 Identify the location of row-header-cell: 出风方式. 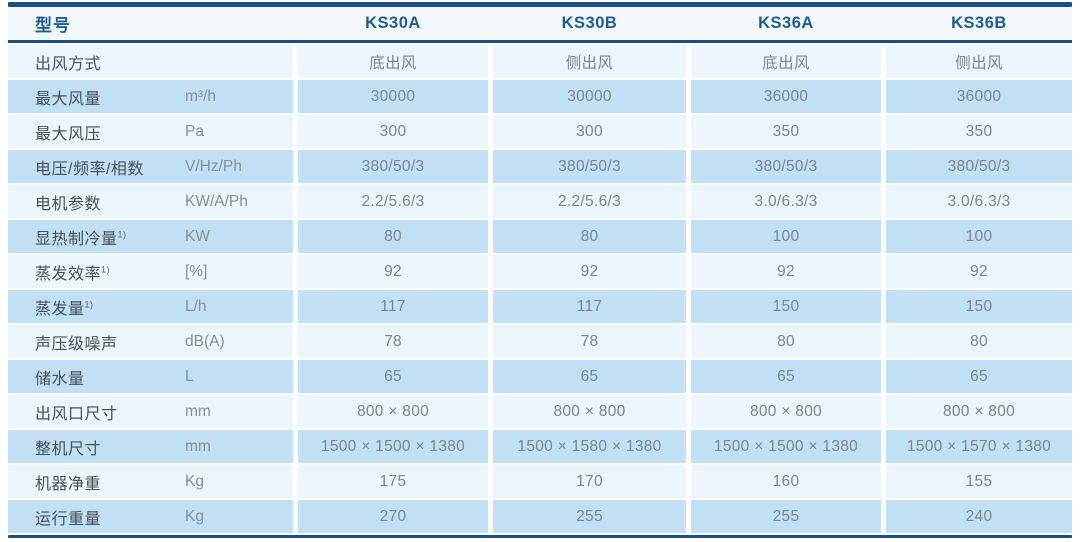
(150, 61).